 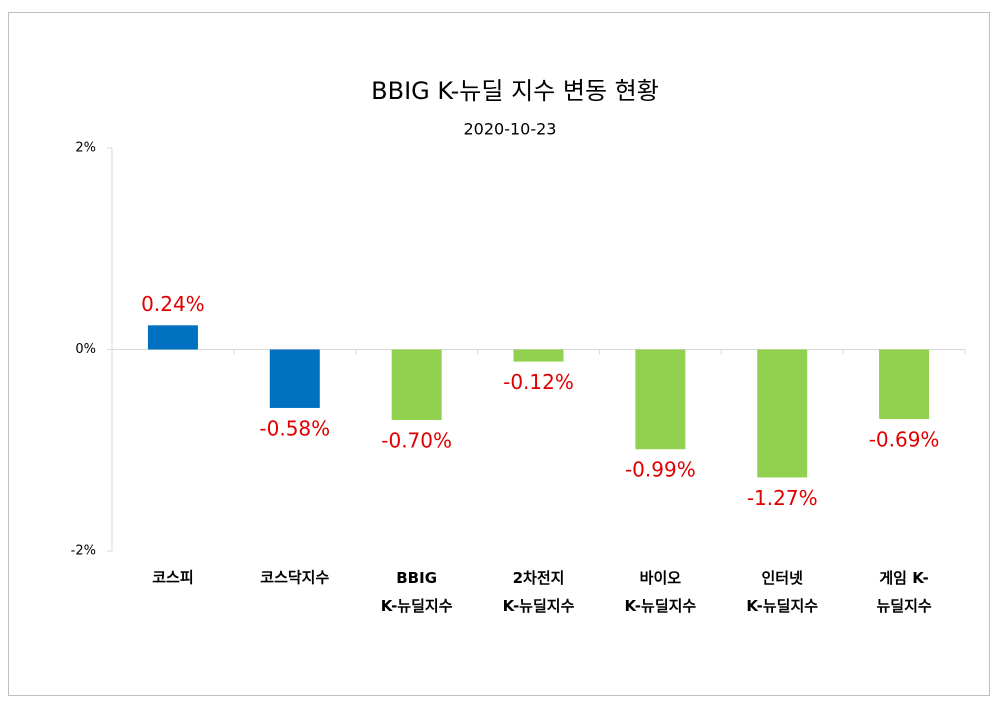 I want to click on value-label: -0.69%, so click(x=904, y=440).